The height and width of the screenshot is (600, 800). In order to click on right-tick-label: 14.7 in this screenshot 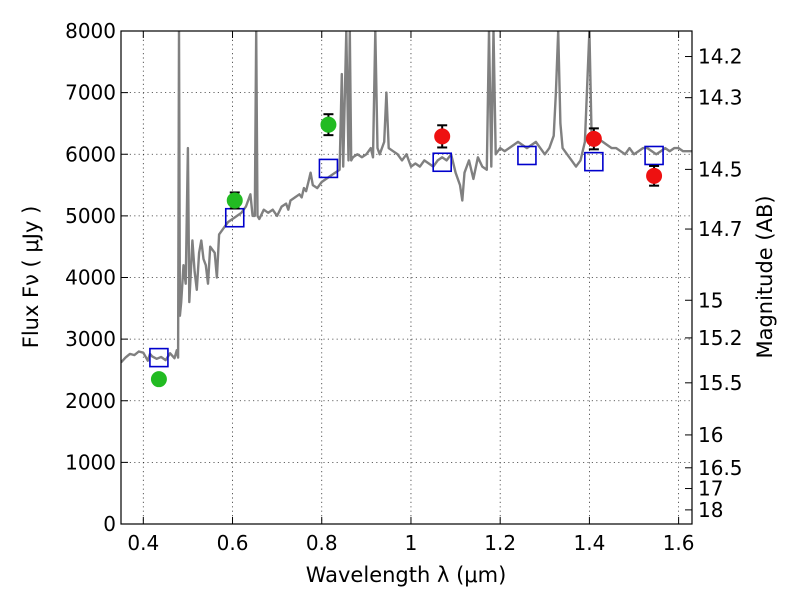, I will do `click(720, 229)`.